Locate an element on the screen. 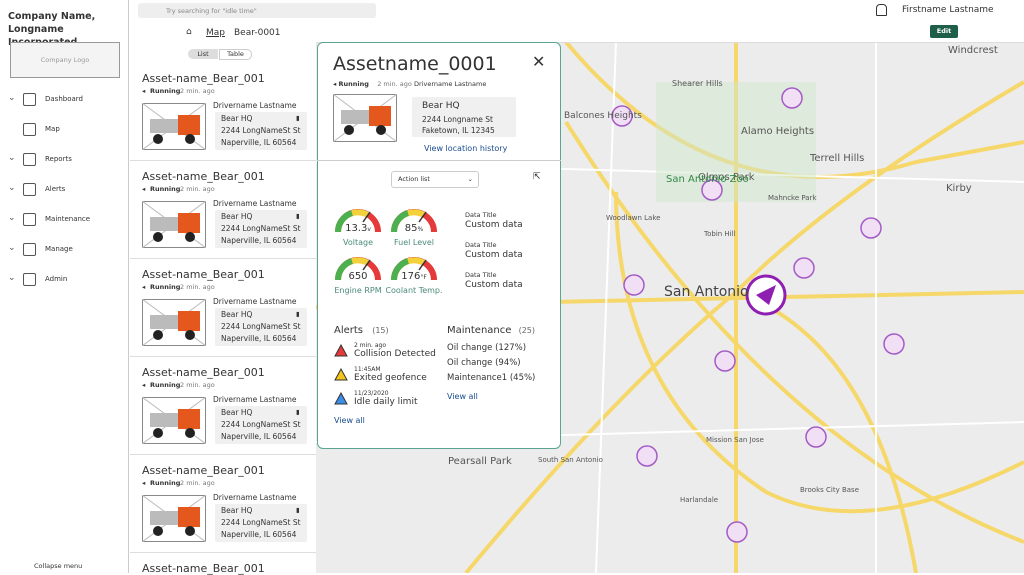 Image resolution: width=1024 pixels, height=575 pixels. tab-table: Table is located at coordinates (235, 54).